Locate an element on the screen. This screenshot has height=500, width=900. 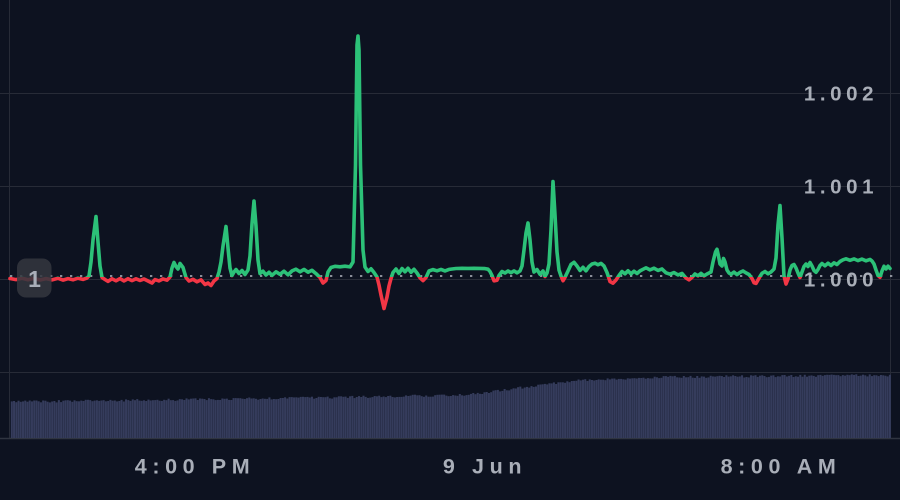
svg-text: 1.000 is located at coordinates (841, 280).